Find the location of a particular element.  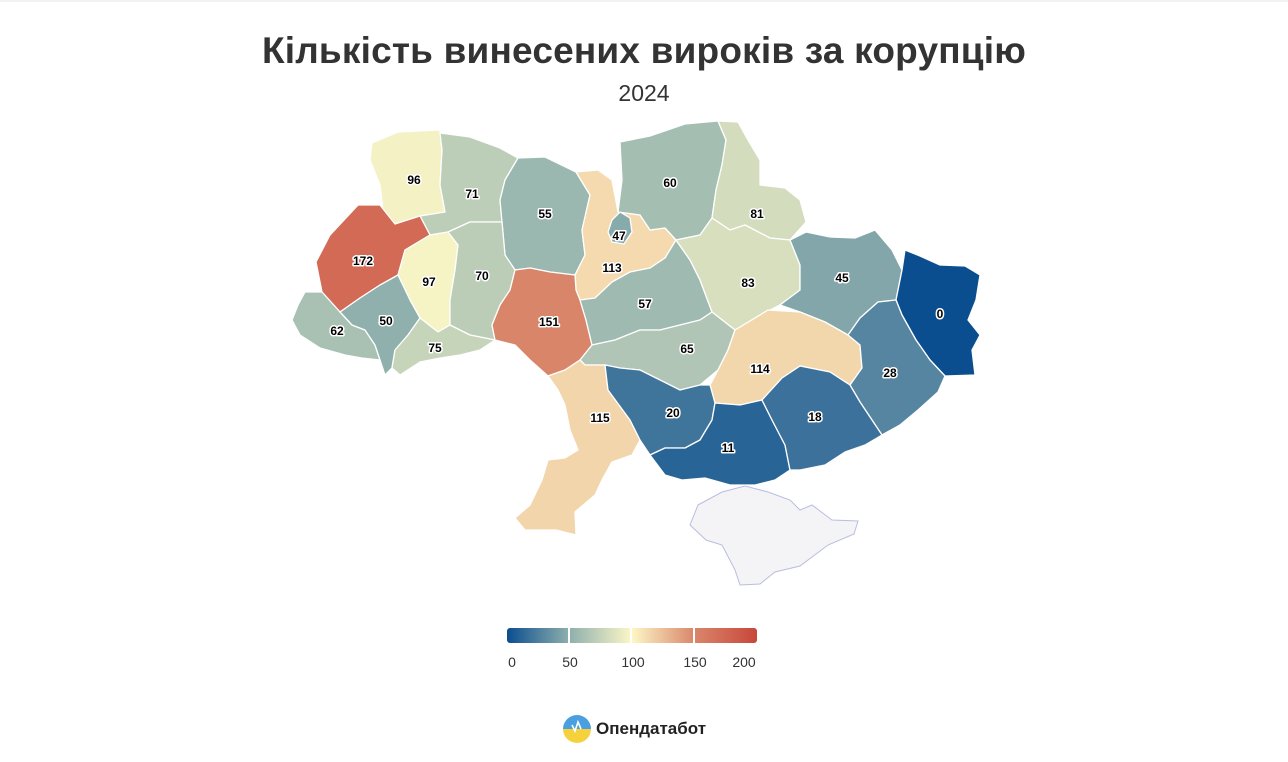

legend-label-max: 200 is located at coordinates (744, 662).